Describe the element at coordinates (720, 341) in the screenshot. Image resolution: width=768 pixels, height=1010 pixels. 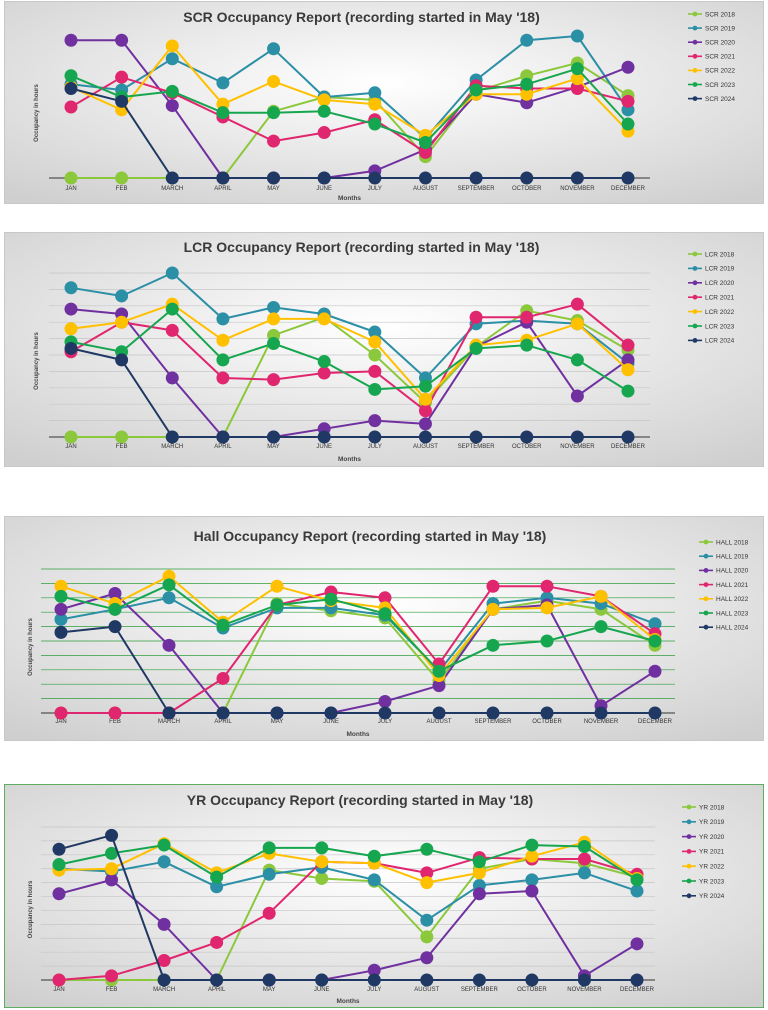
I see `legend-label: LCR 2024` at that location.